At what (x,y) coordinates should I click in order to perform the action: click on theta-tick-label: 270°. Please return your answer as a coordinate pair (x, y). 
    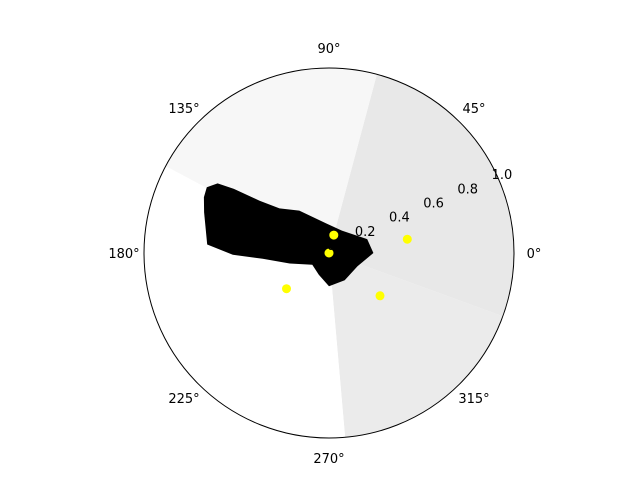
    Looking at the image, I should click on (328, 459).